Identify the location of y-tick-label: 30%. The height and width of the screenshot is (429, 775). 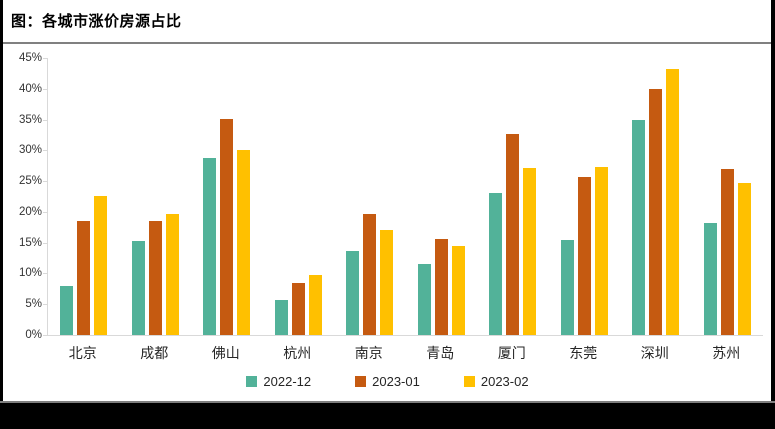
(30, 150).